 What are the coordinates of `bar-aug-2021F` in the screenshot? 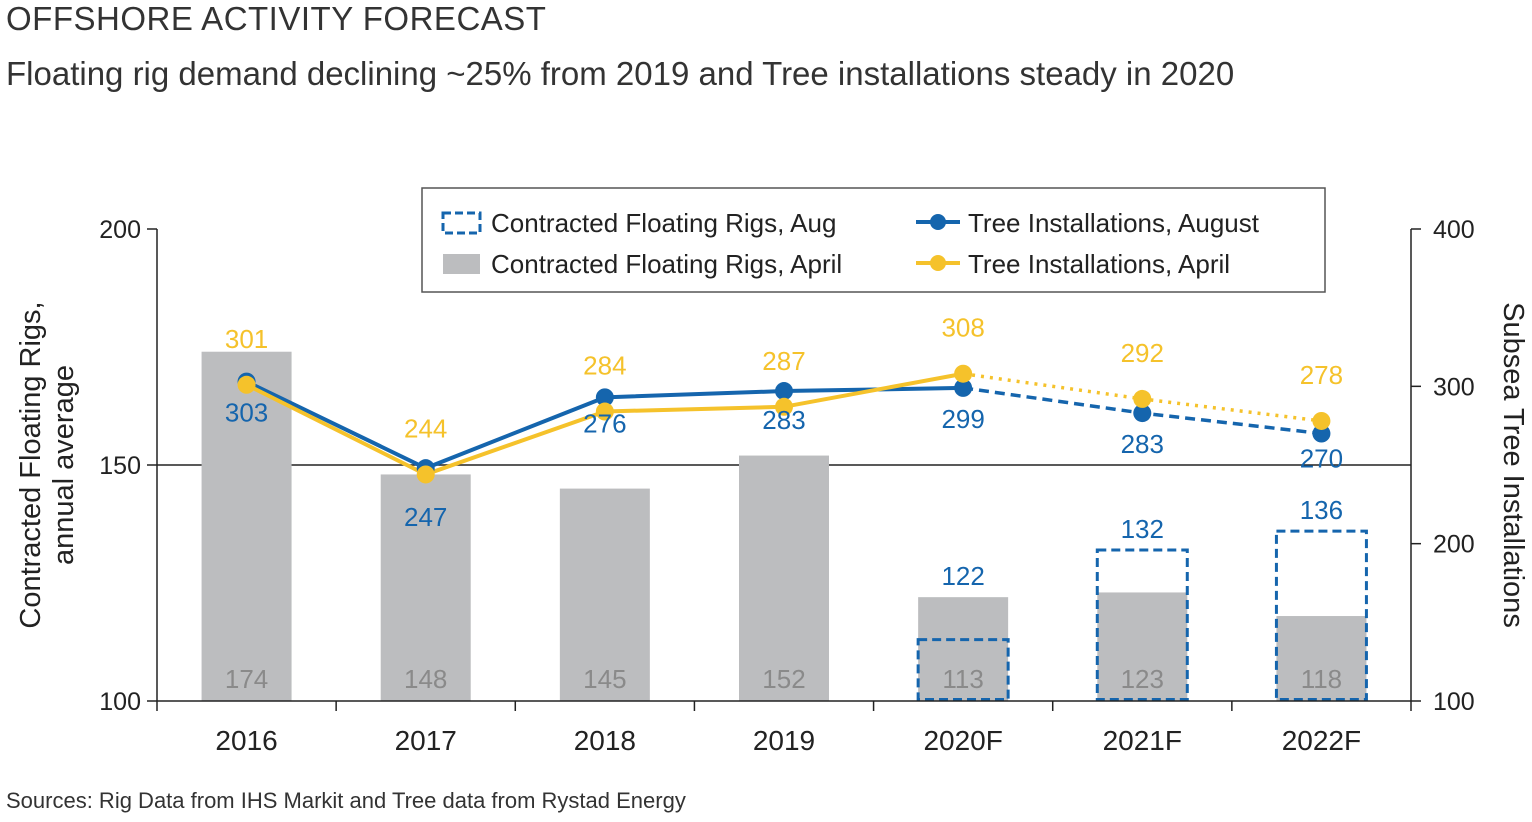 It's located at (1142, 625).